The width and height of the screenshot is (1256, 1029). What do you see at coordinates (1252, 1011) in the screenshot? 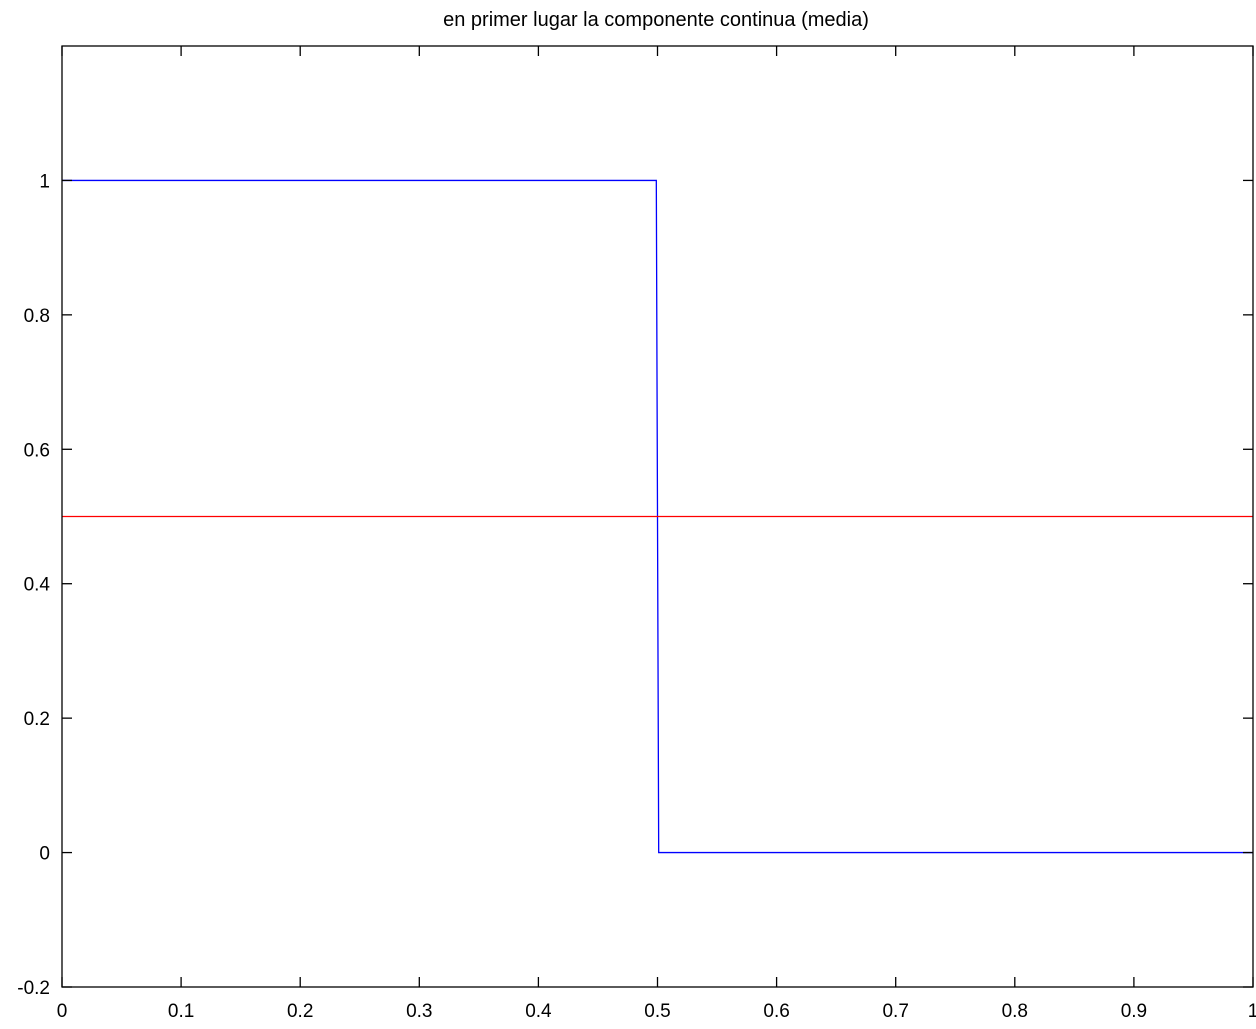
I see `x-tick-label: 1` at bounding box center [1252, 1011].